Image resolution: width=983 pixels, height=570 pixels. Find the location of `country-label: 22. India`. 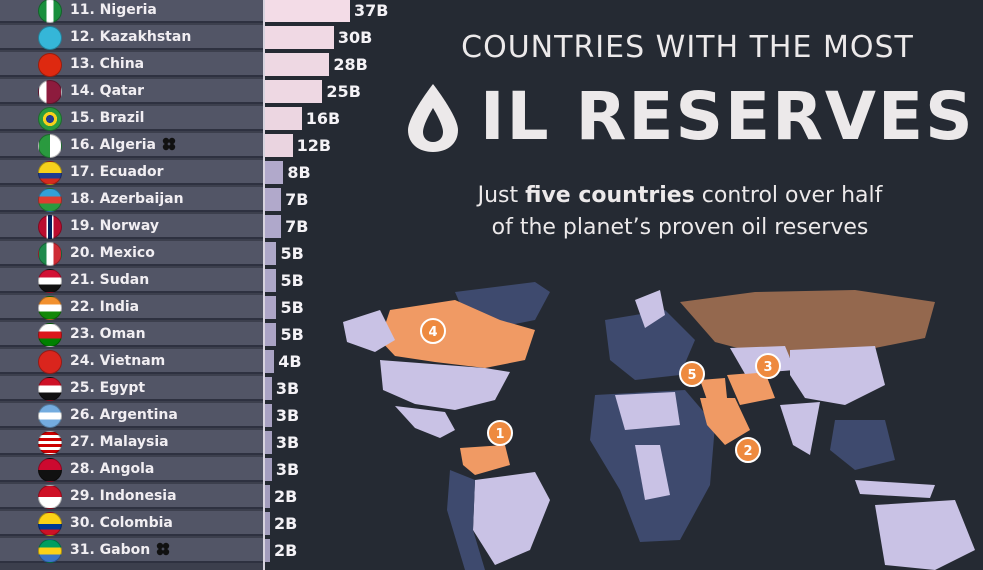

country-label: 22. India is located at coordinates (105, 307).